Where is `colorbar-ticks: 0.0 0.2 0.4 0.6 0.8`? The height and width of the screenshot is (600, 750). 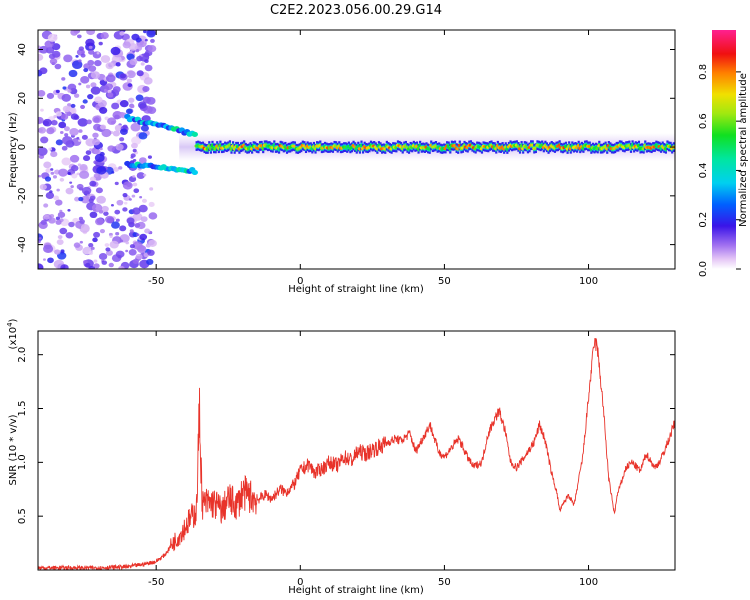
colorbar-ticks: 0.0 0.2 0.4 0.6 0.8 is located at coordinates (719, 170).